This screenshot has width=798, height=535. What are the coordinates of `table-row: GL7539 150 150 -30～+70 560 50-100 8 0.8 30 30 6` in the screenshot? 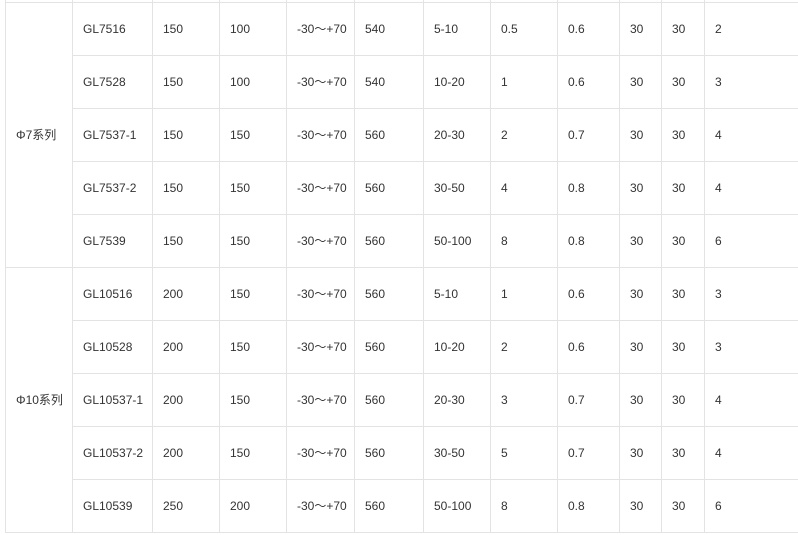 It's located at (402, 241).